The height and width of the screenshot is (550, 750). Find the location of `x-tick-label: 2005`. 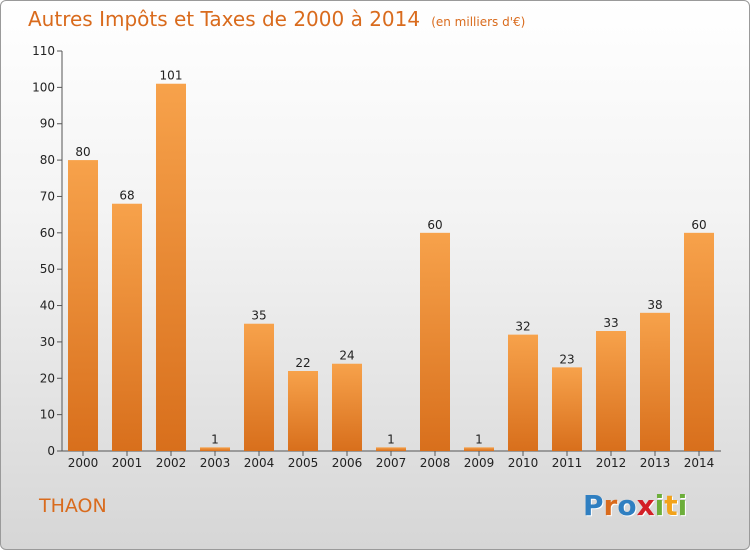

x-tick-label: 2005 is located at coordinates (303, 463).